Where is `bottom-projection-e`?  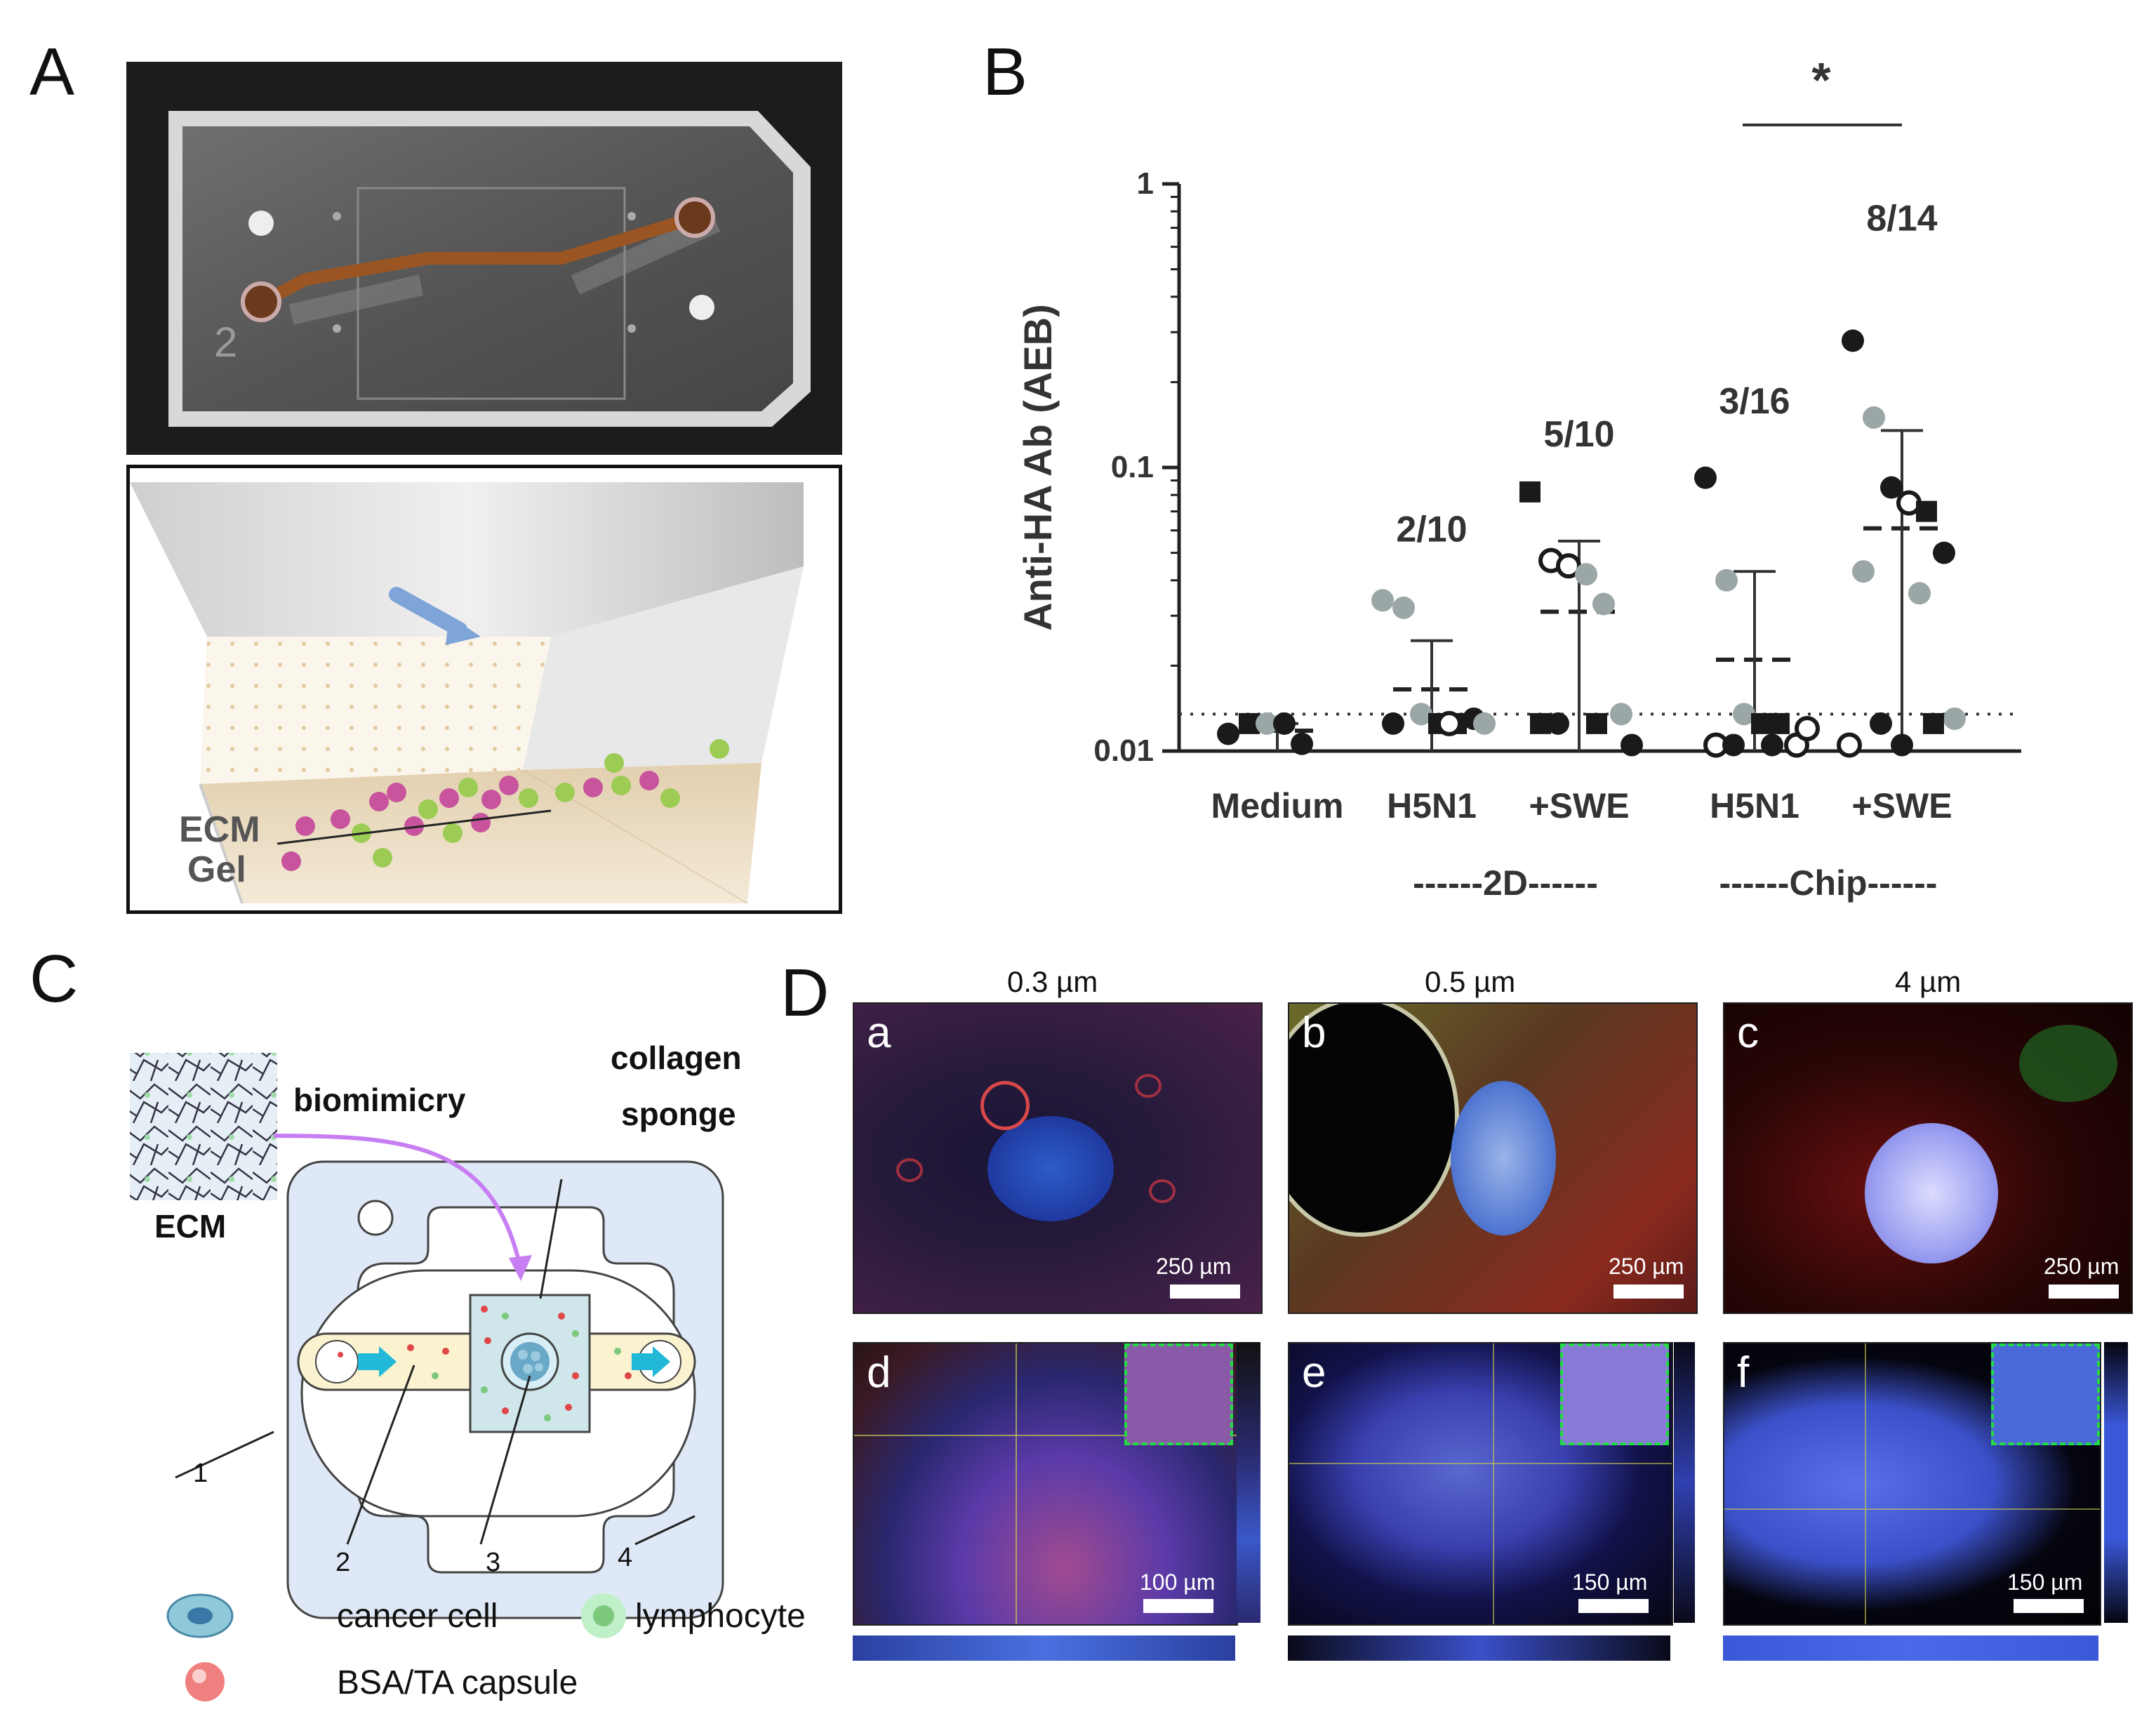 bottom-projection-e is located at coordinates (1479, 1648).